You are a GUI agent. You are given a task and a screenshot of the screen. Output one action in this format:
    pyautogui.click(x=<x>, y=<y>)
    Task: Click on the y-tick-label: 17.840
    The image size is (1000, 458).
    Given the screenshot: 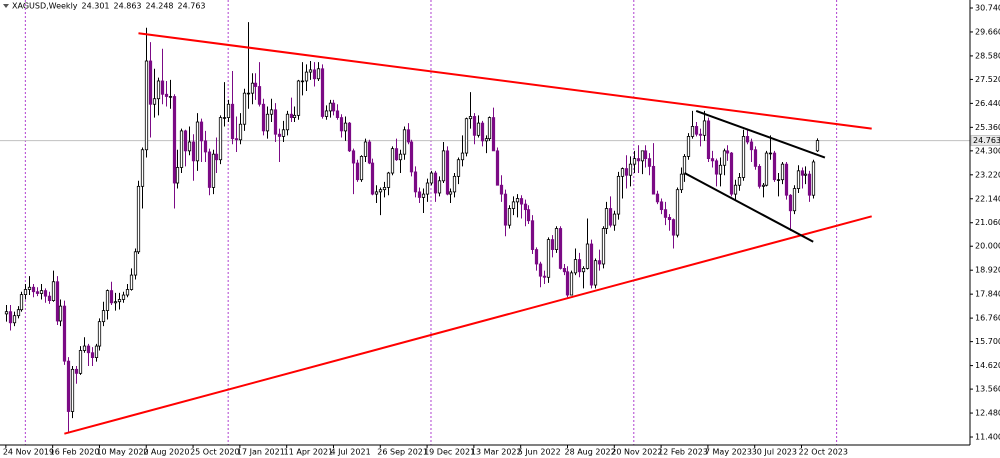 What is the action you would take?
    pyautogui.click(x=987, y=294)
    